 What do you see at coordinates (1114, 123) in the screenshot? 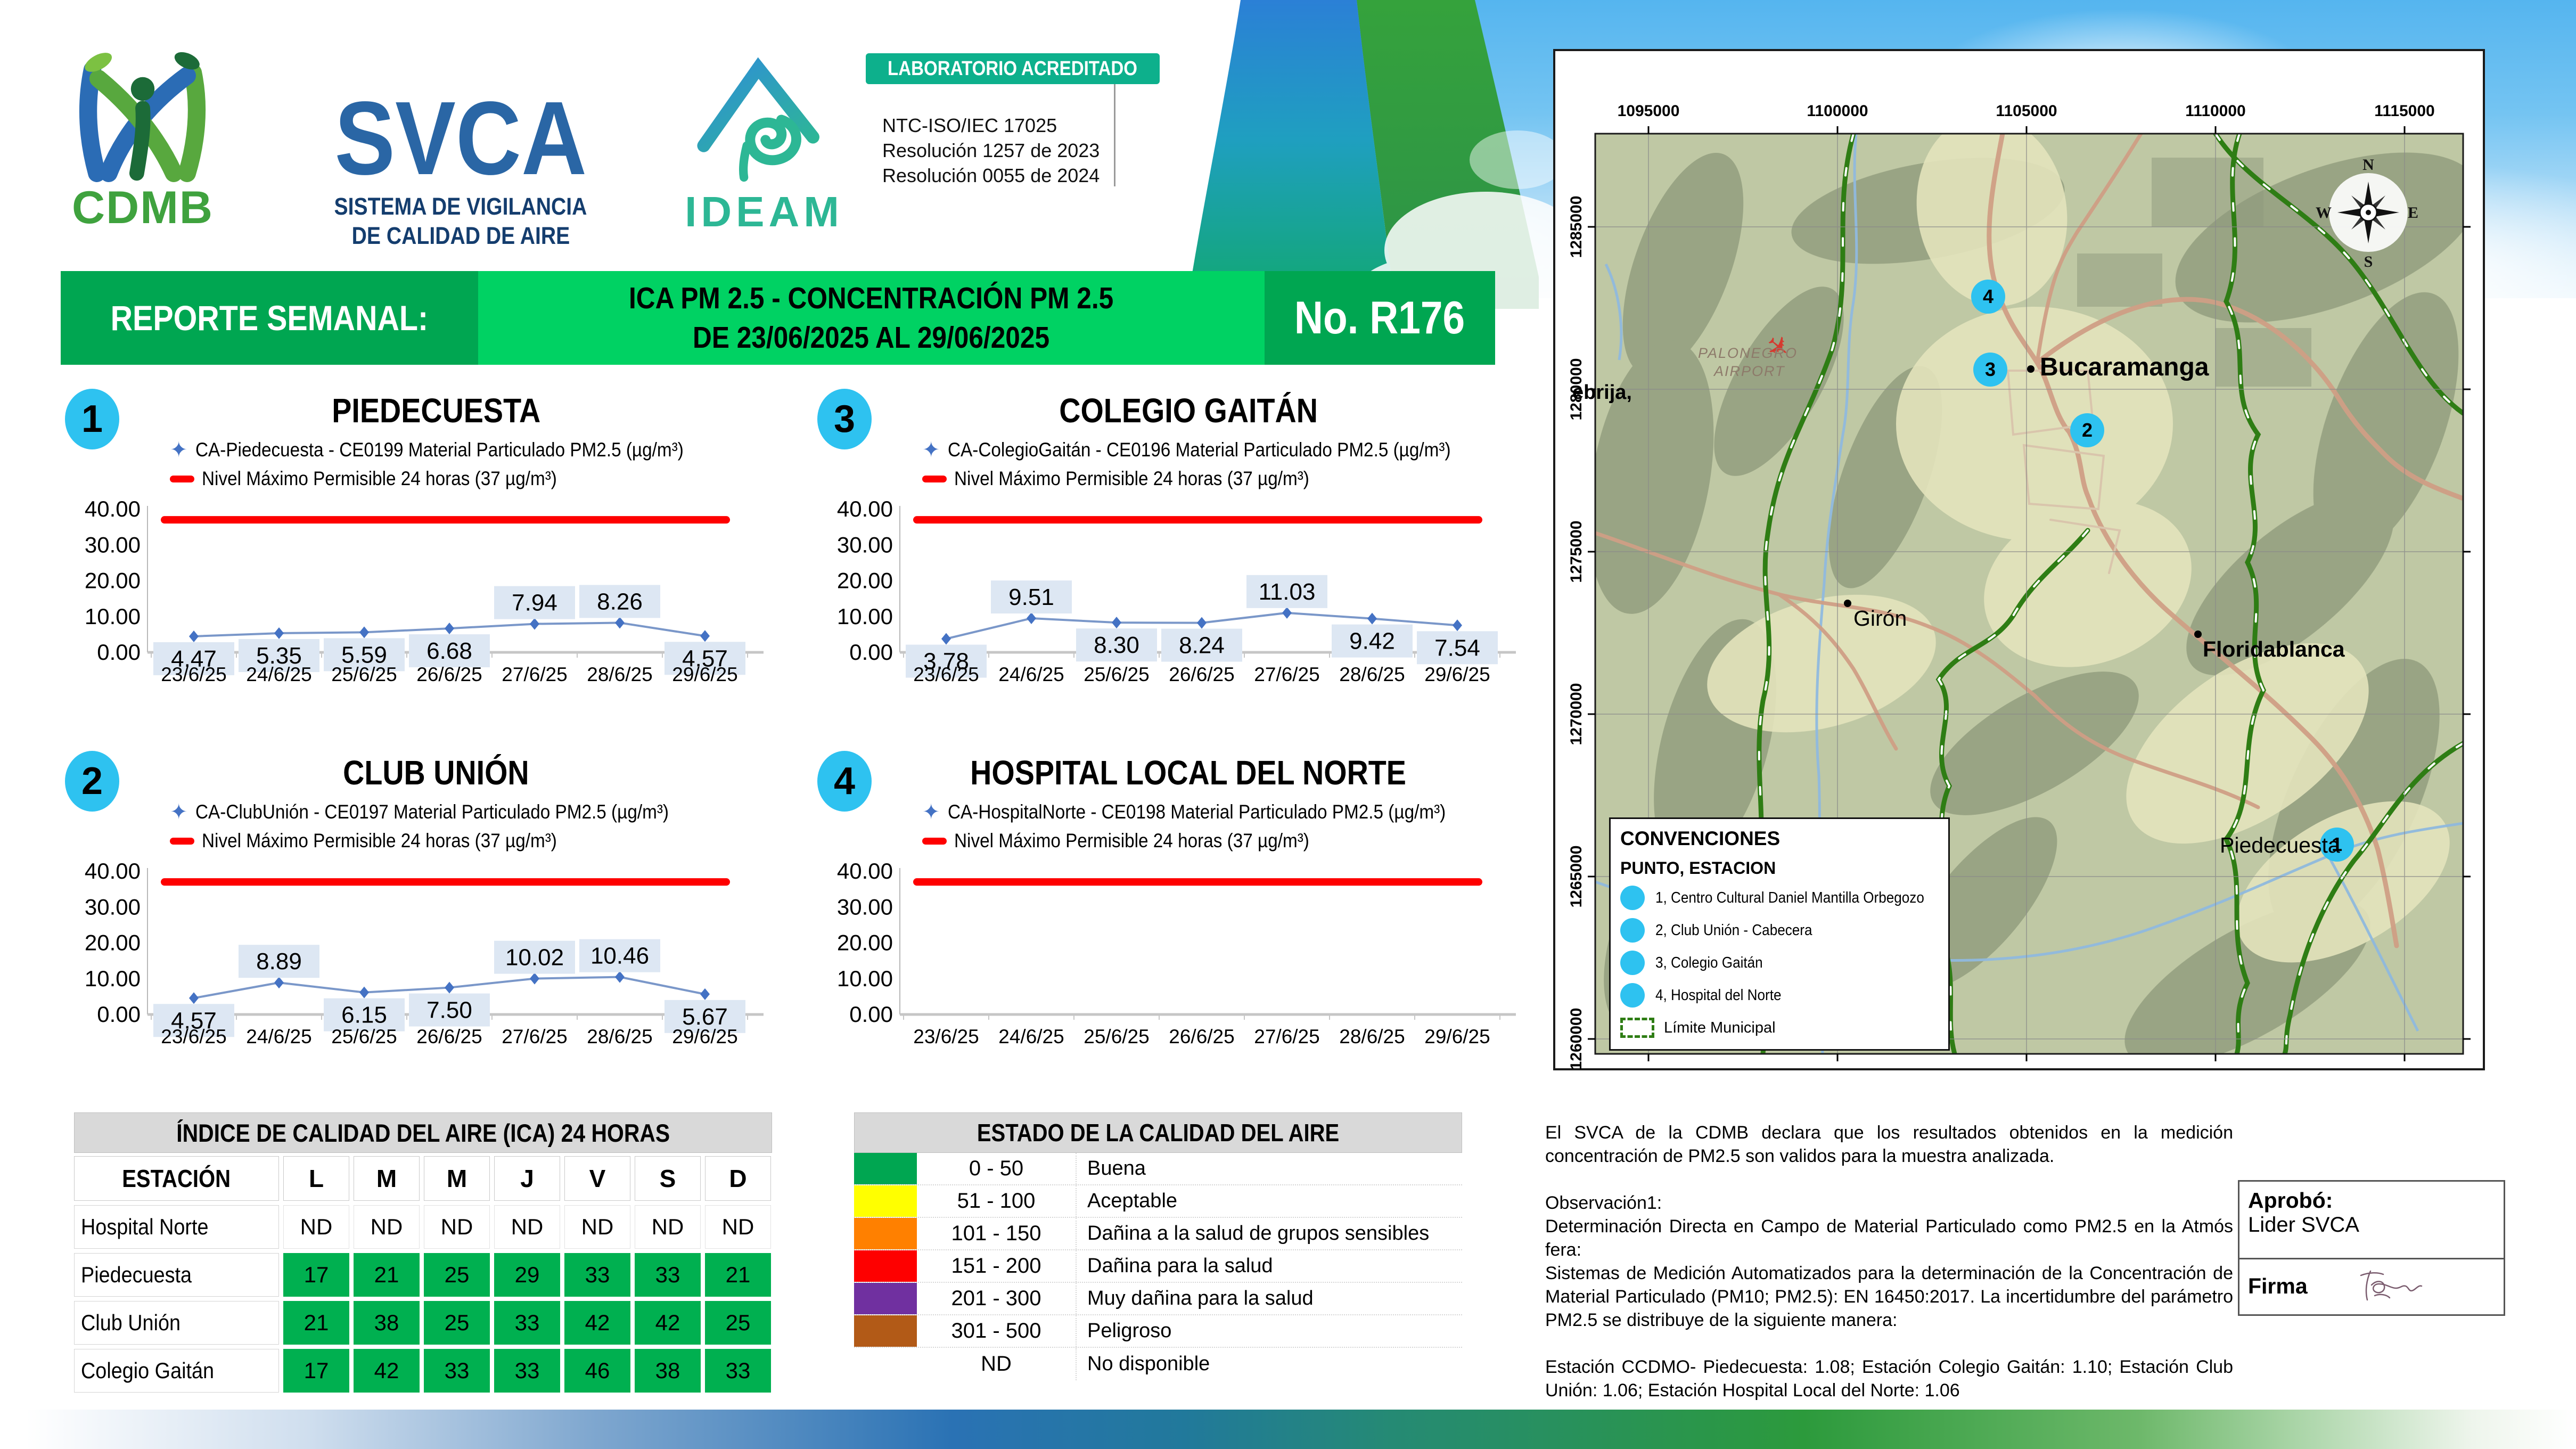
I see `header-divider` at bounding box center [1114, 123].